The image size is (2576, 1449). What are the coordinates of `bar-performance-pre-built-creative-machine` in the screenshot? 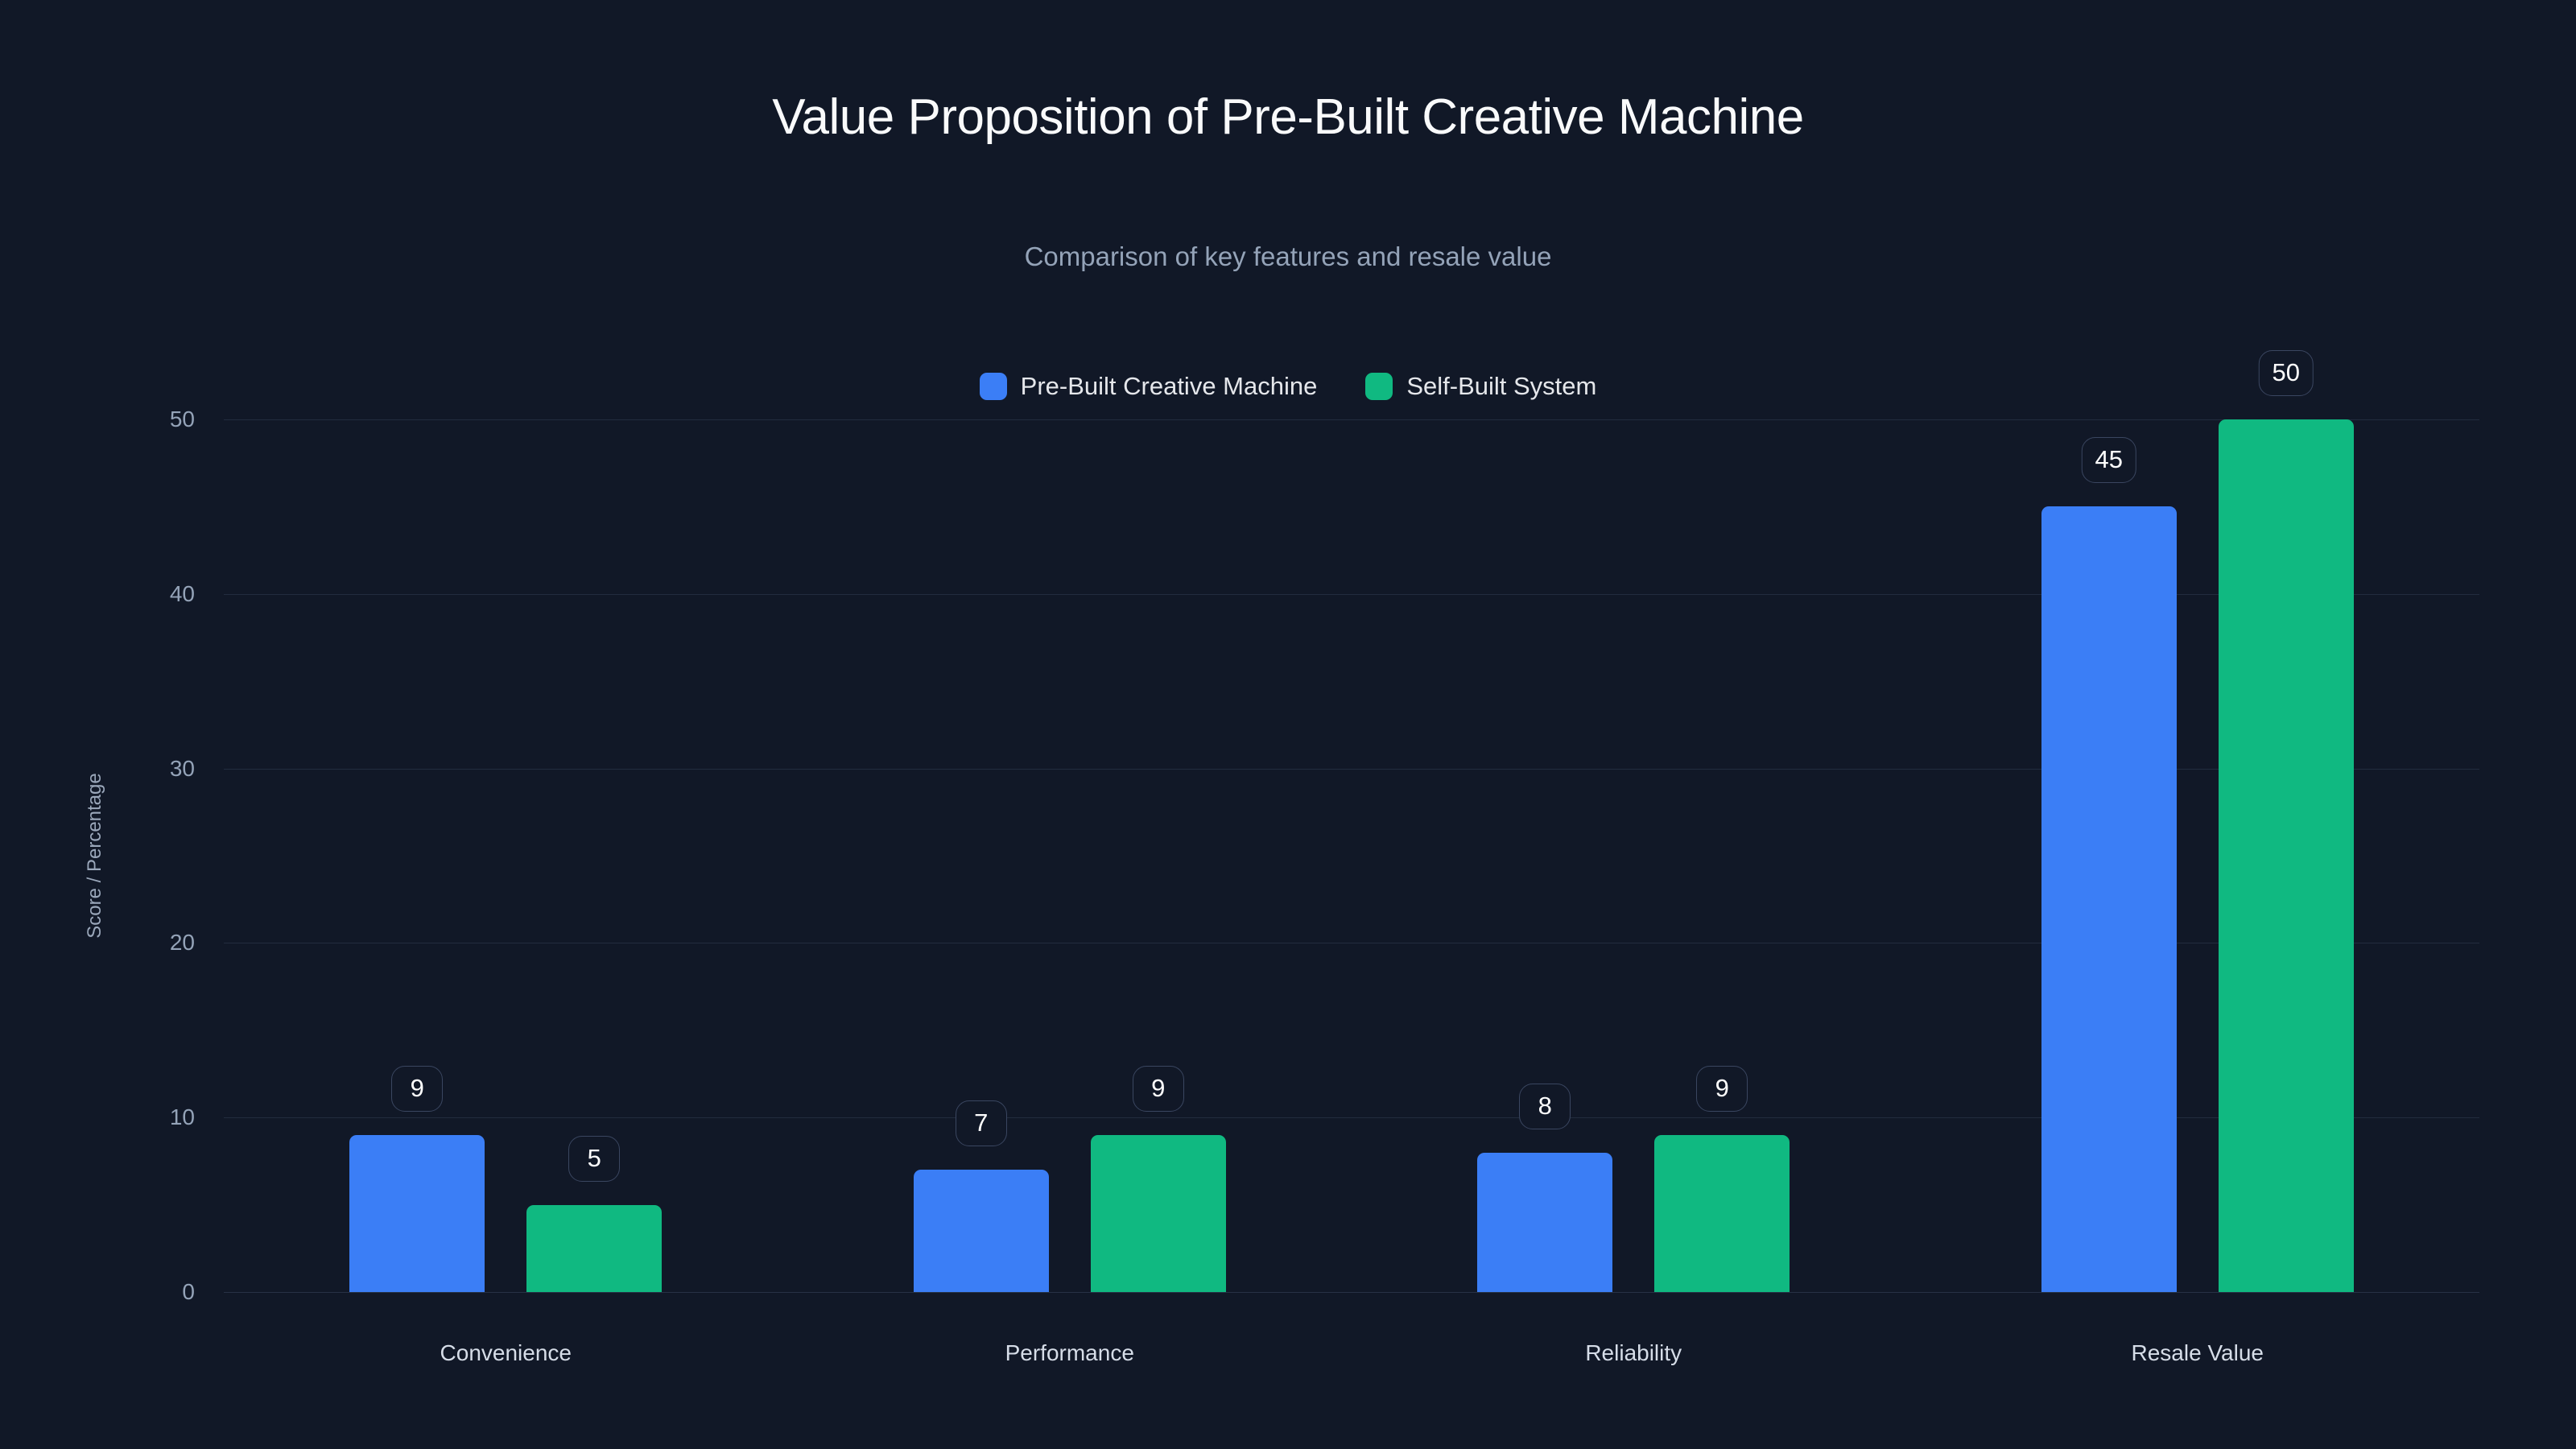 It's located at (981, 1231).